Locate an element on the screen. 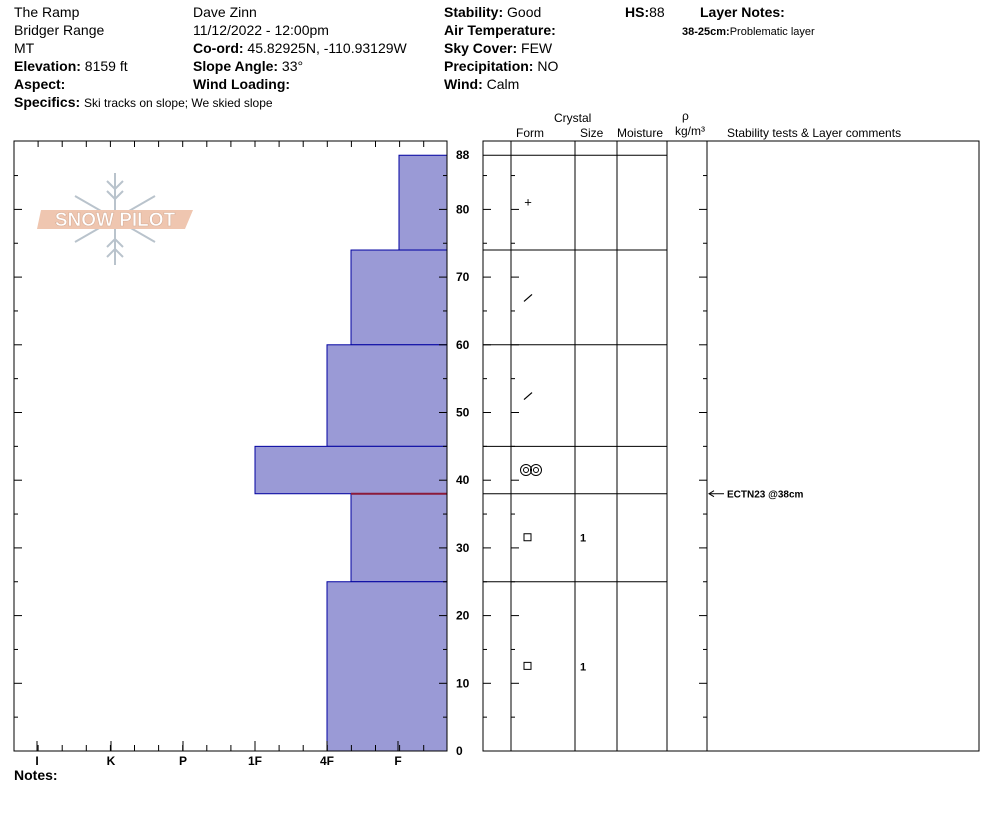 This screenshot has height=840, width=994. precipitation: Precipitation: NO is located at coordinates (501, 66).